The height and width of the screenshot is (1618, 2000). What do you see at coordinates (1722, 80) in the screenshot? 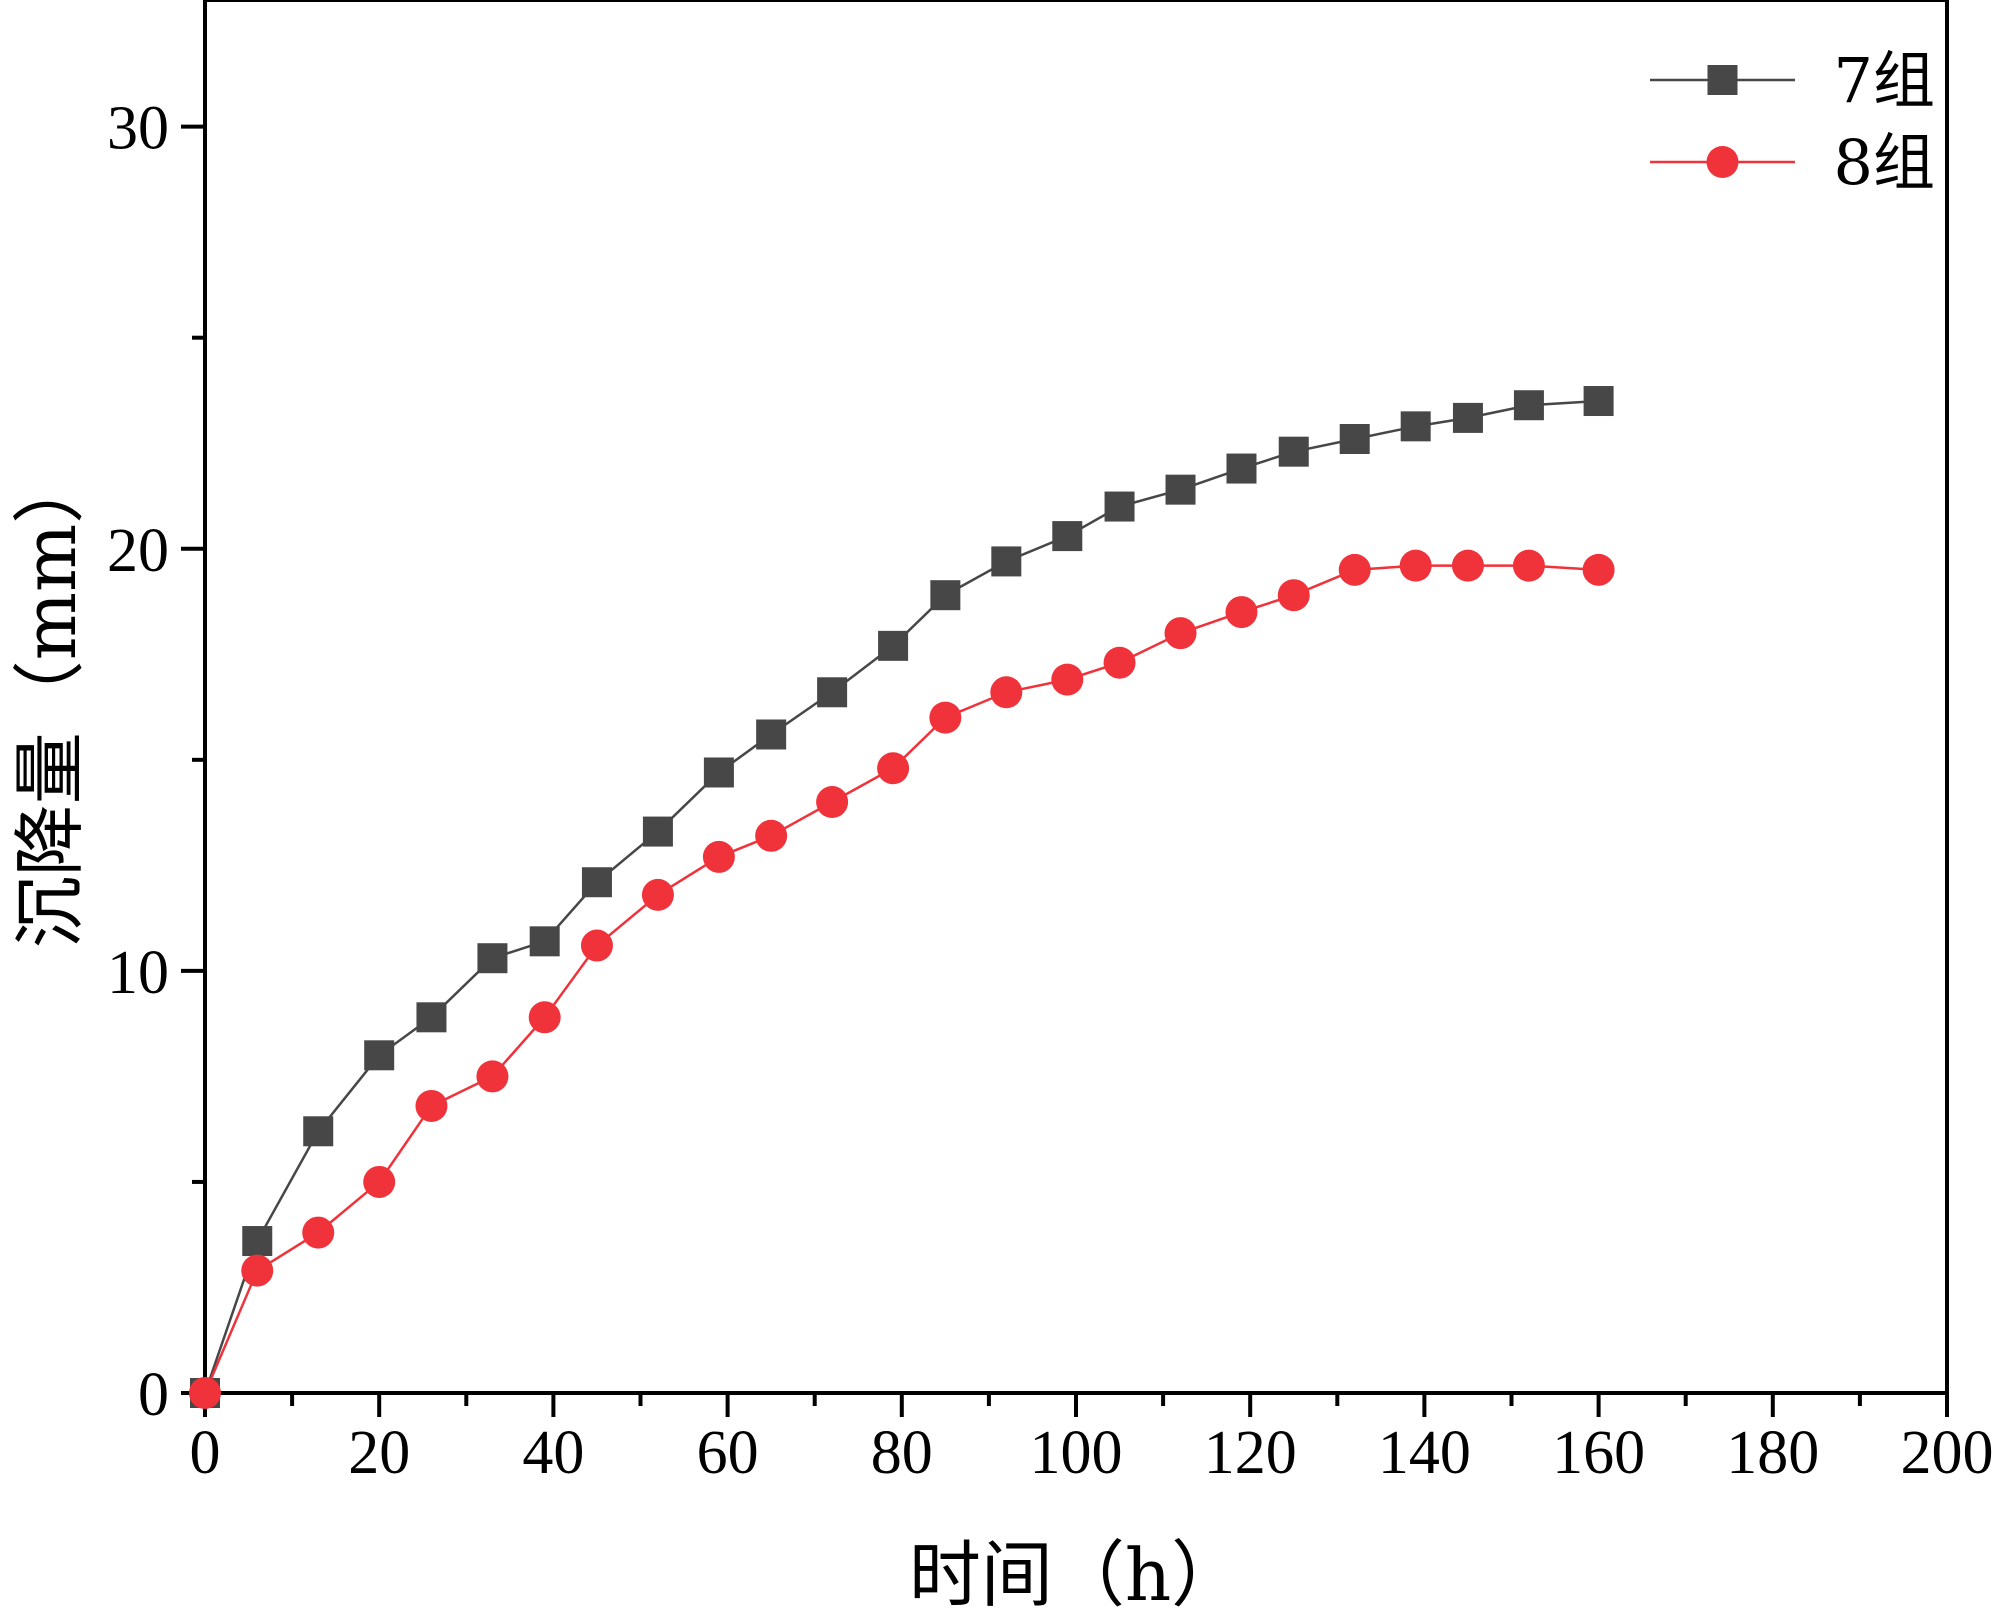
I see `legend-marker-square` at bounding box center [1722, 80].